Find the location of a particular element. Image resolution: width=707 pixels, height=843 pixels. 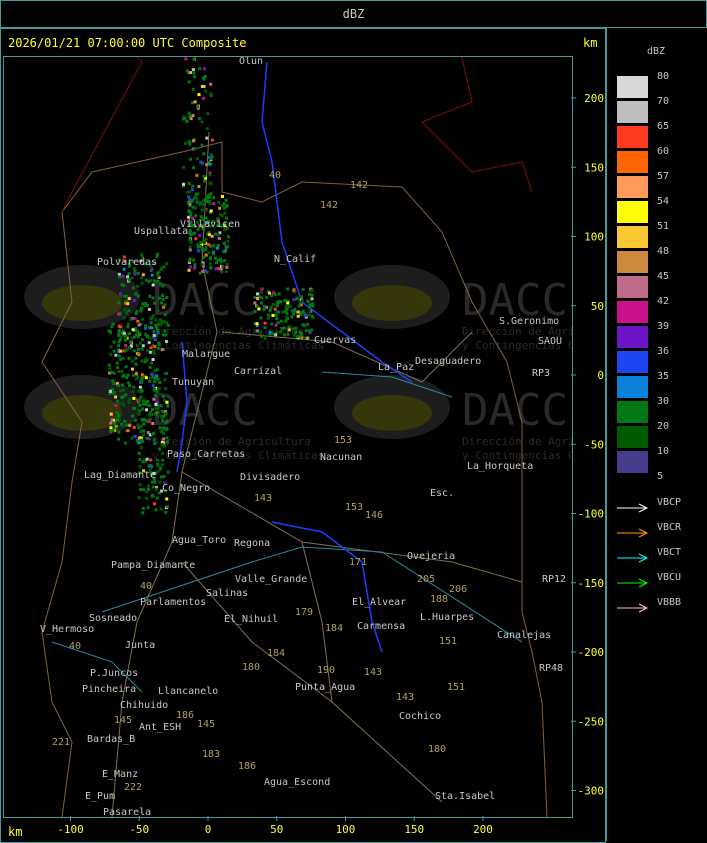

radar-label: VBCU is located at coordinates (669, 577).